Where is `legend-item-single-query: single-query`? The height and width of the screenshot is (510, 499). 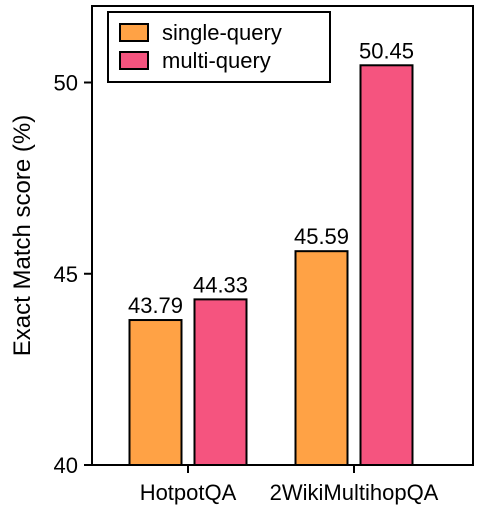 legend-item-single-query: single-query is located at coordinates (200, 32).